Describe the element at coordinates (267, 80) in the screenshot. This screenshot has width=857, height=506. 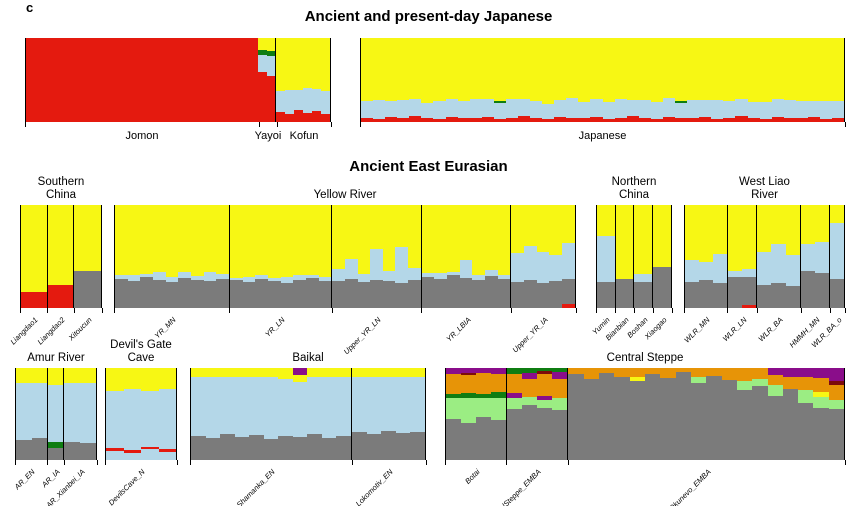
I see `population-group-Yayoi` at that location.